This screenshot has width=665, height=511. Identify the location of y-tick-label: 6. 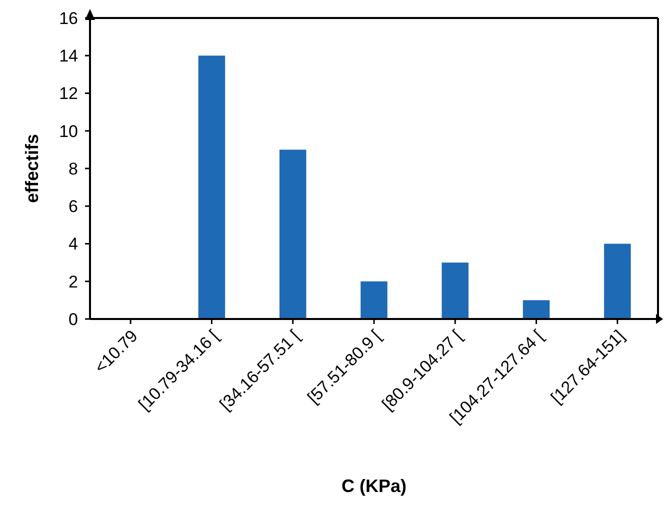
(73, 206).